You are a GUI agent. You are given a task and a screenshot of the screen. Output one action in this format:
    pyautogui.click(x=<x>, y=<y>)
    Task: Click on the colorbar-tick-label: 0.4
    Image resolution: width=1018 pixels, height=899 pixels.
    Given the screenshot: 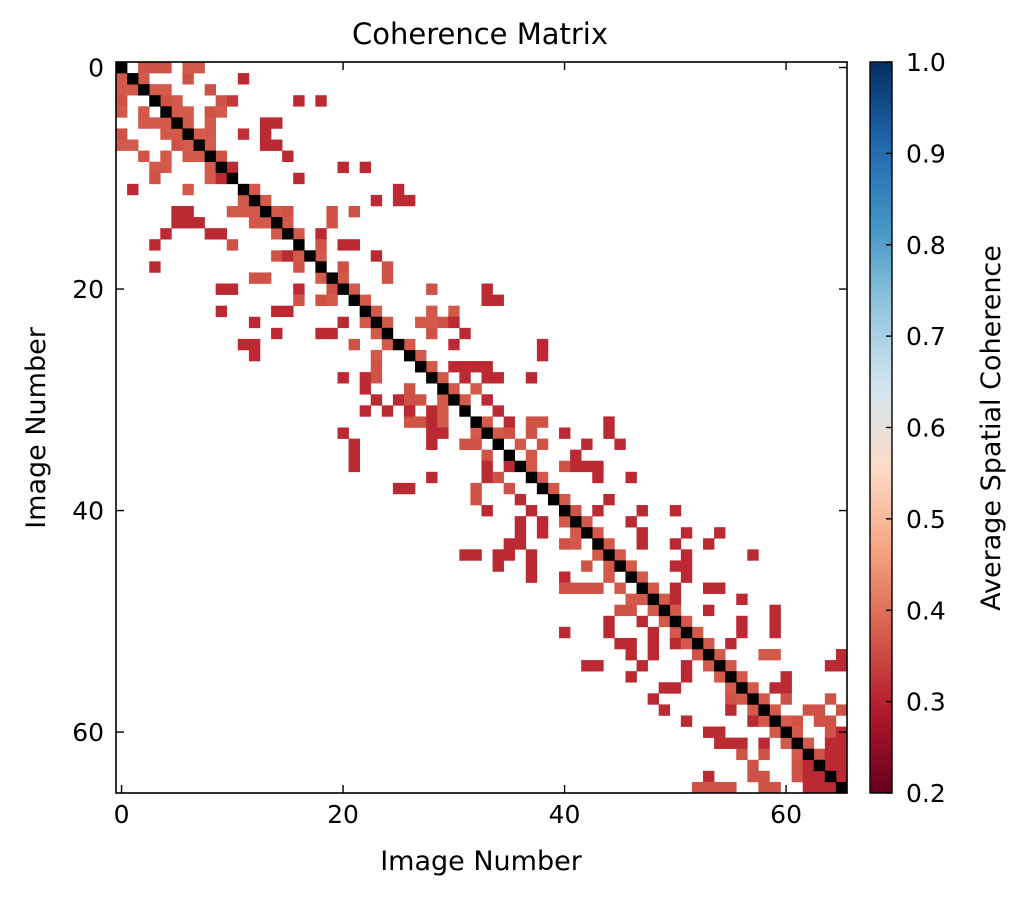 What is the action you would take?
    pyautogui.click(x=926, y=610)
    